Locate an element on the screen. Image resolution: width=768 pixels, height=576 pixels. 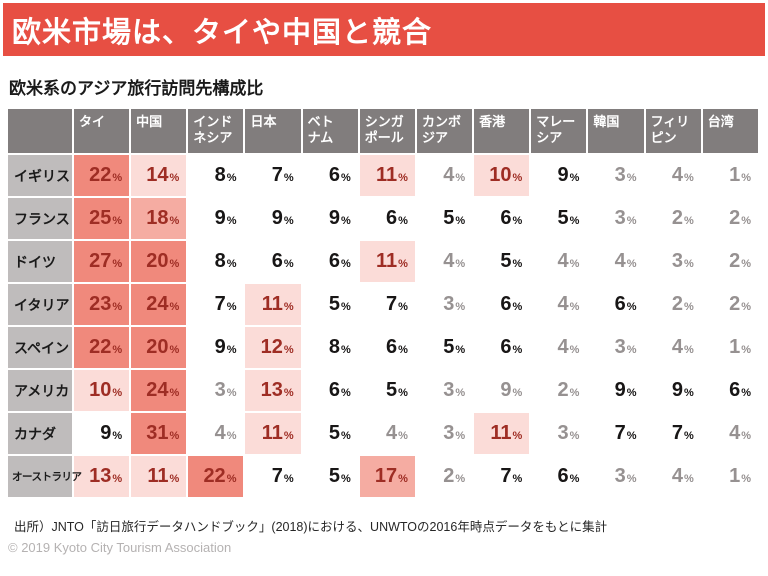
value-cell: 31% is located at coordinates (159, 433).